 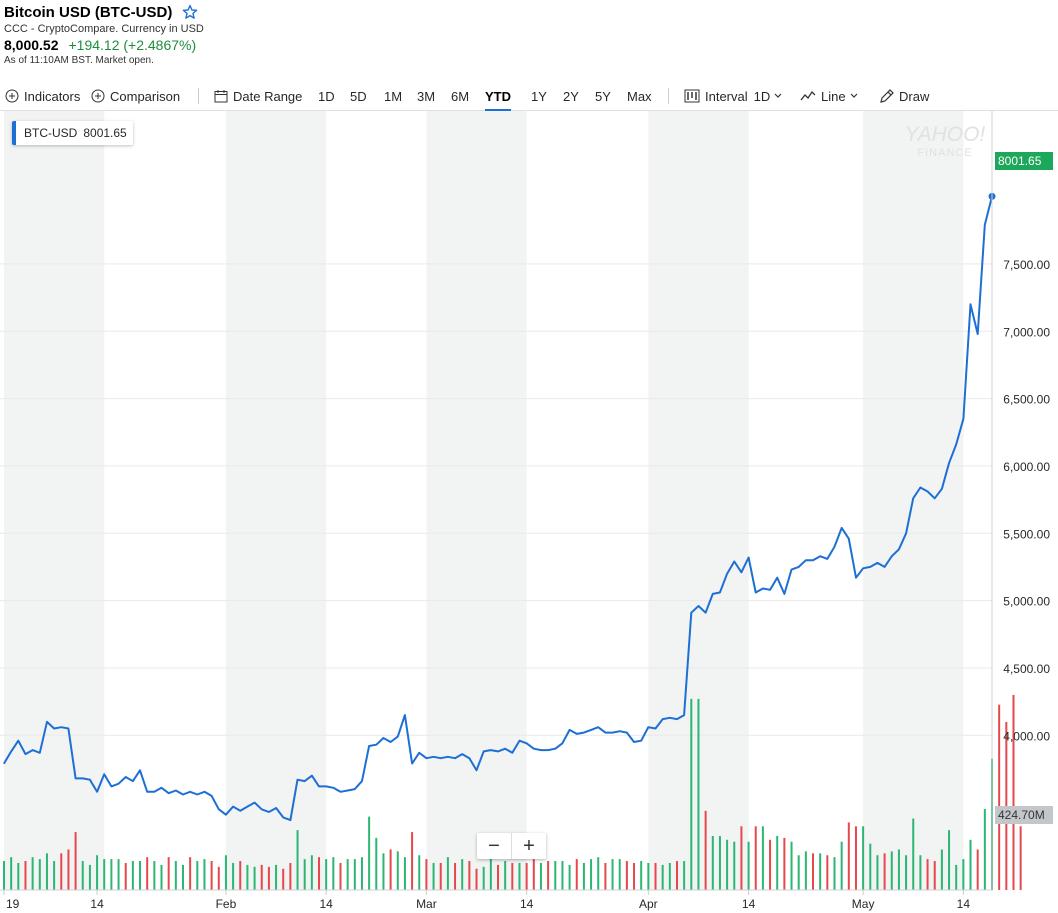 What do you see at coordinates (358, 96) in the screenshot?
I see `range-5d: 5D` at bounding box center [358, 96].